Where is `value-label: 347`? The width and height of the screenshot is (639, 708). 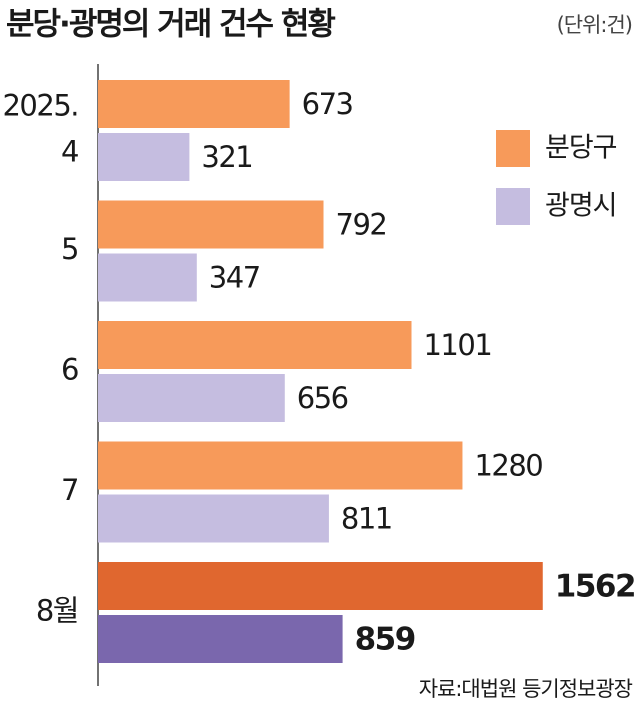
value-label: 347 is located at coordinates (234, 278).